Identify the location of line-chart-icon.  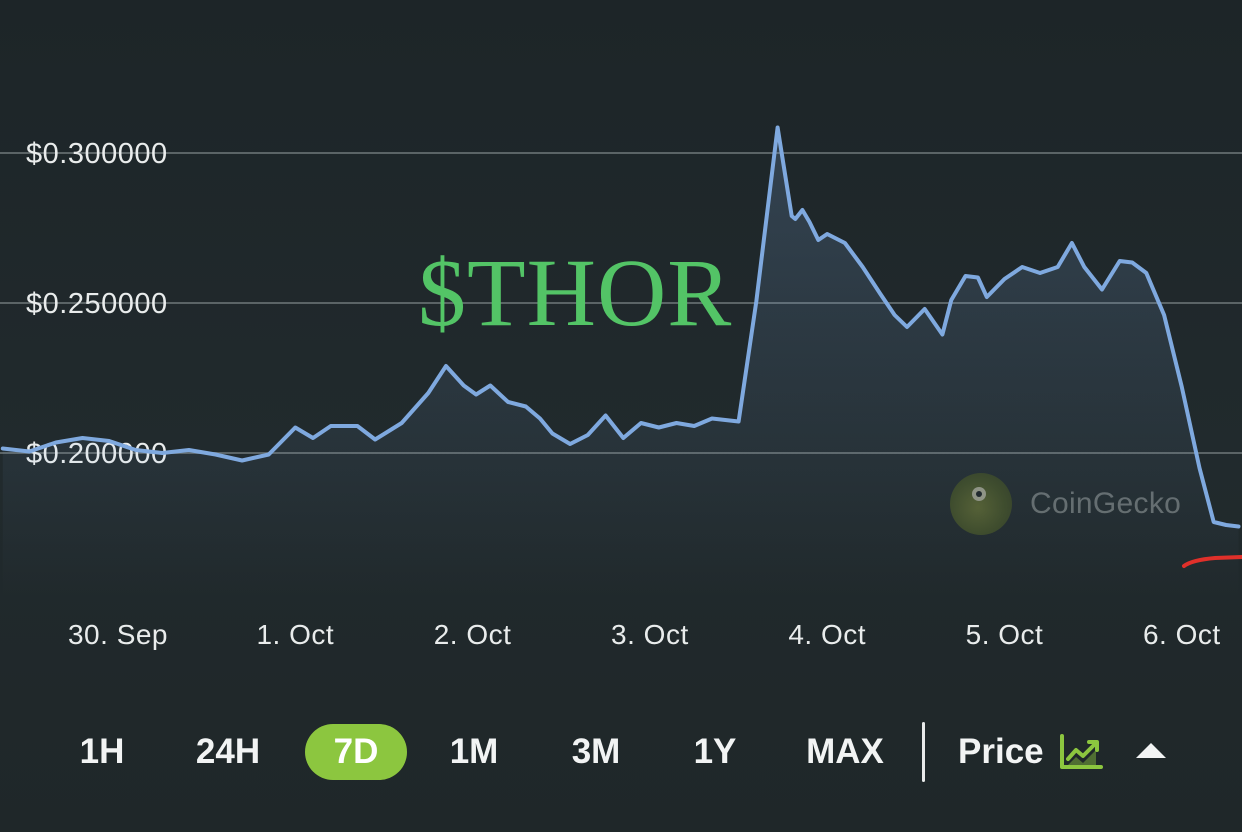
(1081, 751).